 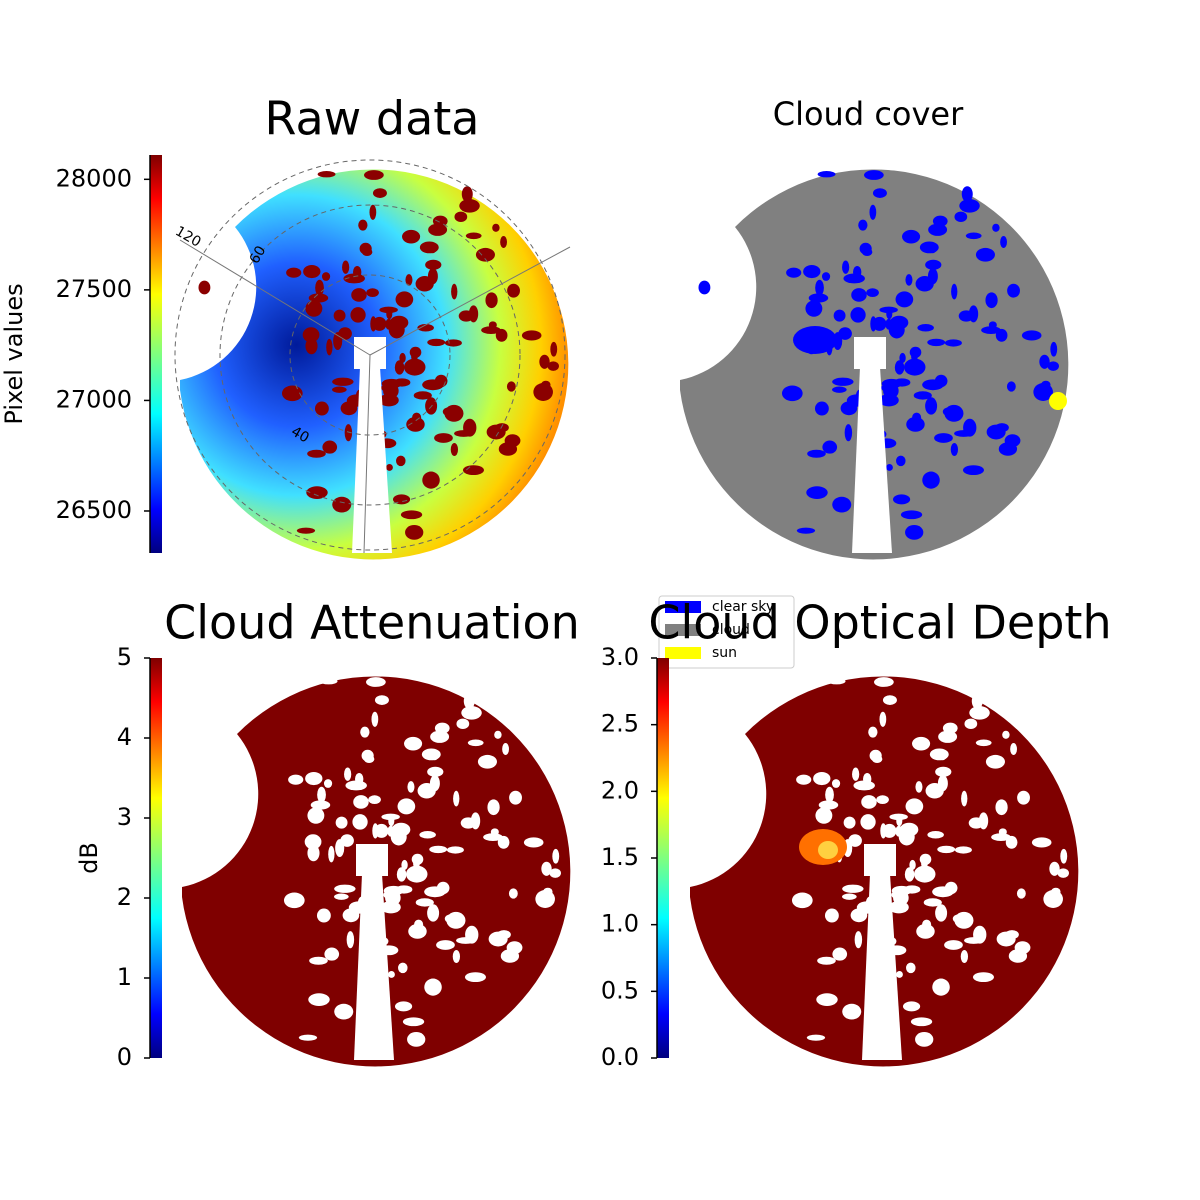 I want to click on legend-swatch, so click(x=683, y=653).